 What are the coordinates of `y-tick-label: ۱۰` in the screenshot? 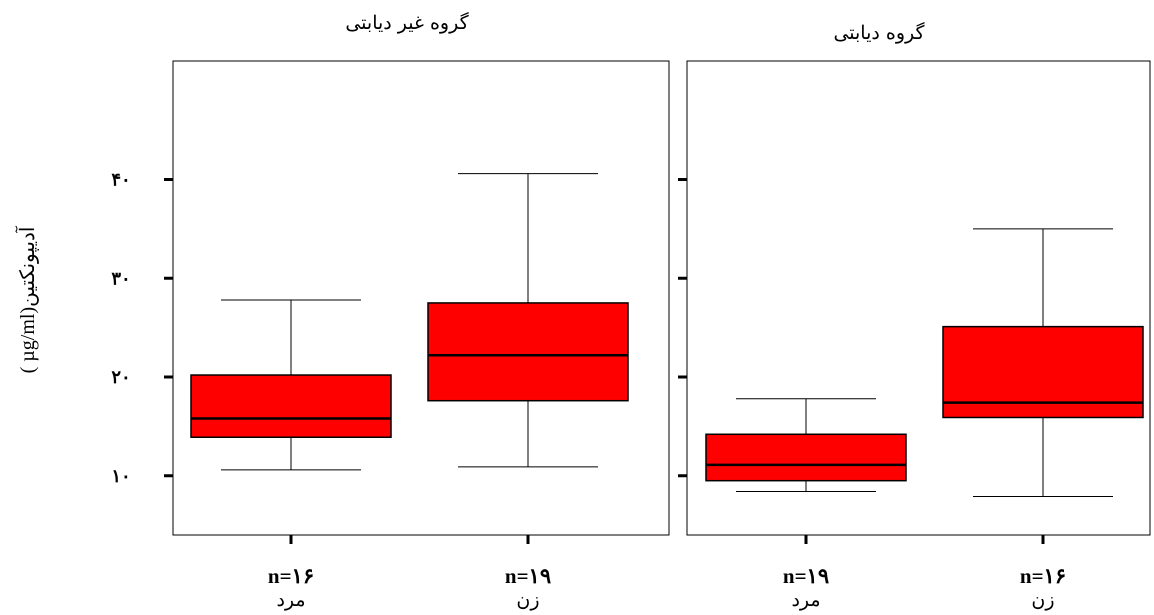 It's located at (120, 476).